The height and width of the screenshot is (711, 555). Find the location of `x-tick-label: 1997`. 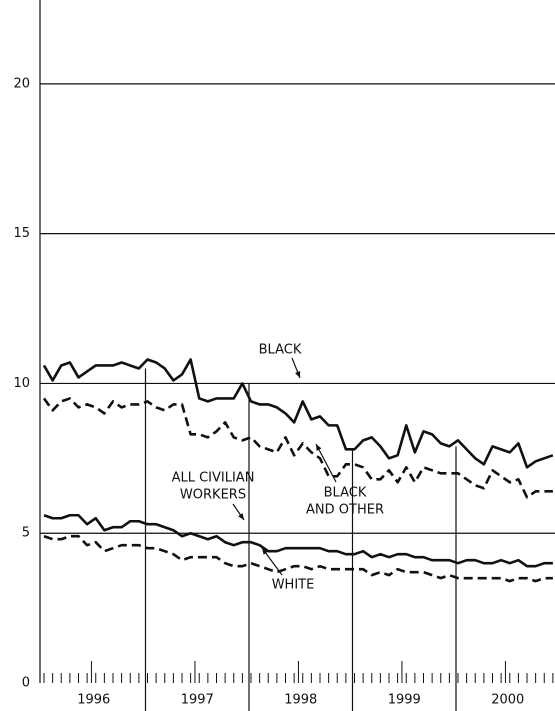

x-tick-label: 1997 is located at coordinates (197, 700).